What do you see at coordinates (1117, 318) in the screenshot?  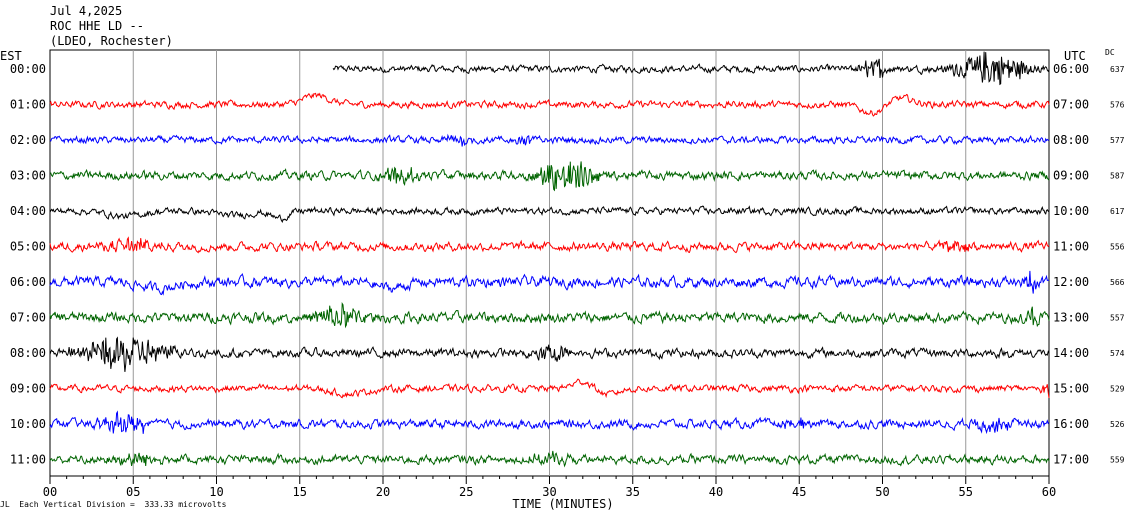 I see `dc-offset-label: 557` at bounding box center [1117, 318].